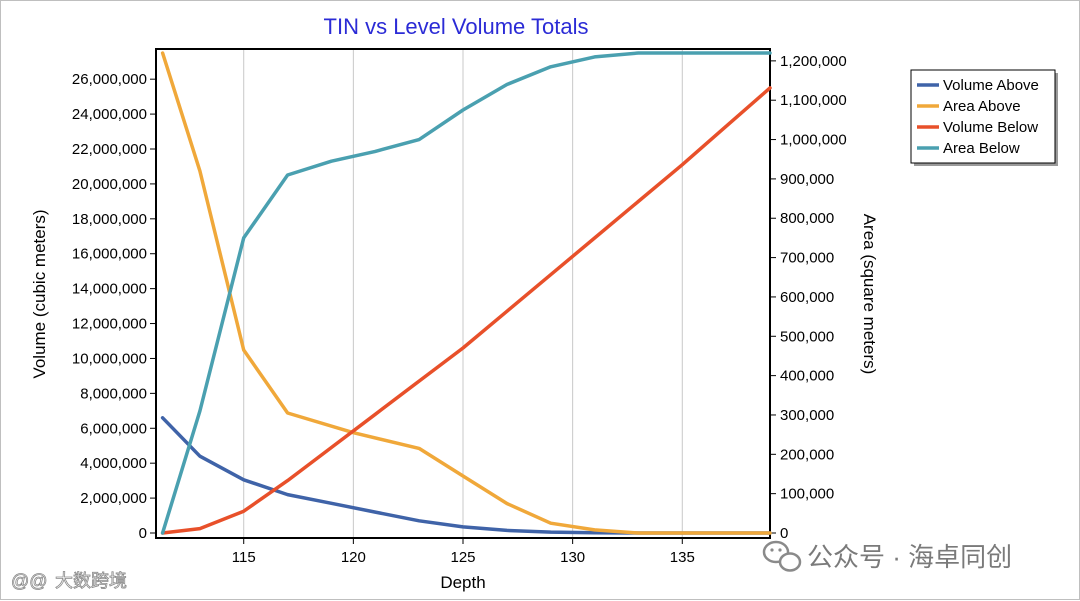  Describe the element at coordinates (109, 358) in the screenshot. I see `y-left-tick-label-5: 10,000,000` at that location.